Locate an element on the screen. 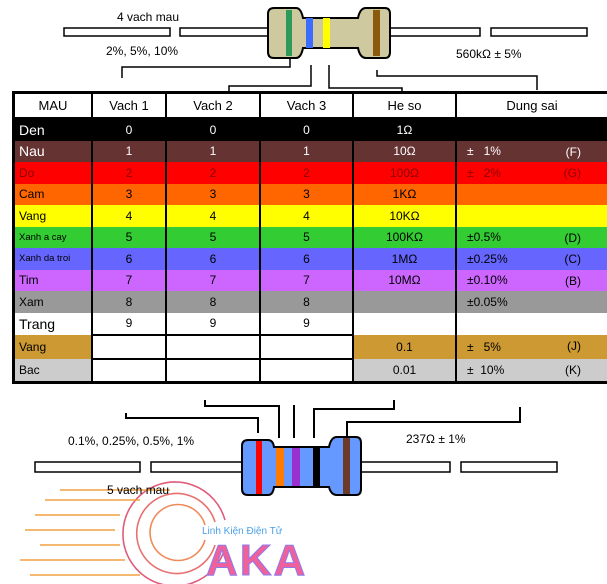 This screenshot has height=584, width=607. top-resistor-leads is located at coordinates (325, 32).